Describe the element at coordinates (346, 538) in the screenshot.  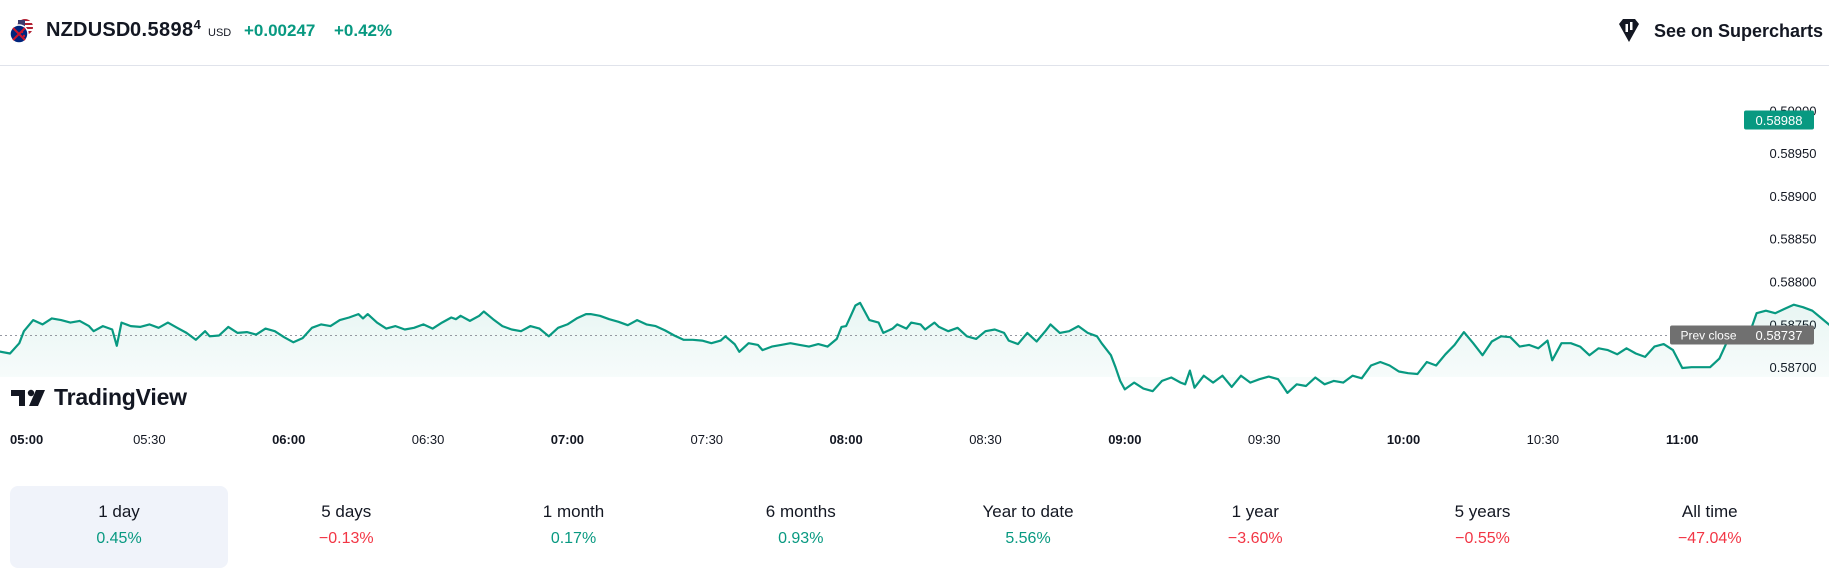
I see `period-change-value: −0.13%` at that location.